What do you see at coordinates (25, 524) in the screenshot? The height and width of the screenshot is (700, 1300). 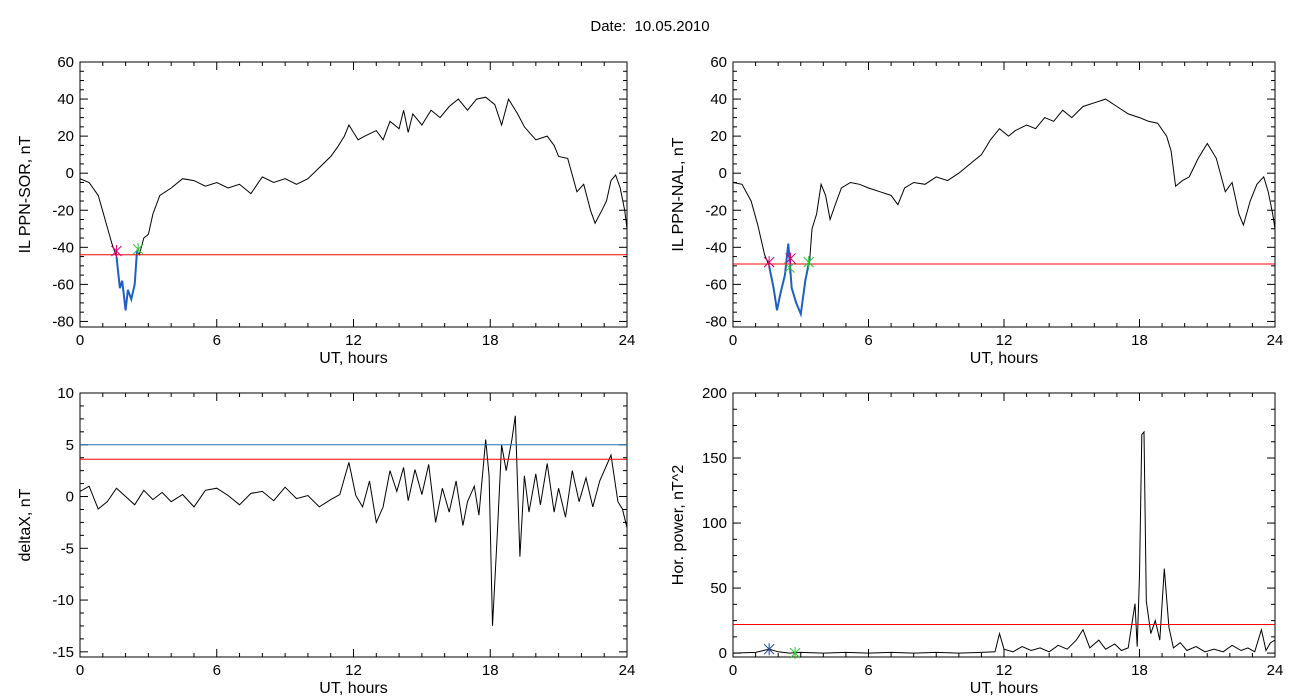 I see `y-axis-label: deltaX, nT` at bounding box center [25, 524].